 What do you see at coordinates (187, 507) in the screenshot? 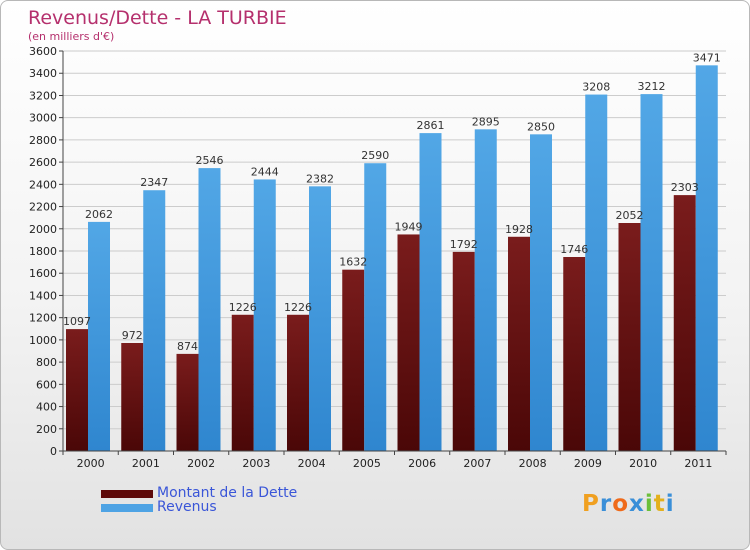
I see `legend-label-revenus: Revenus` at bounding box center [187, 507].